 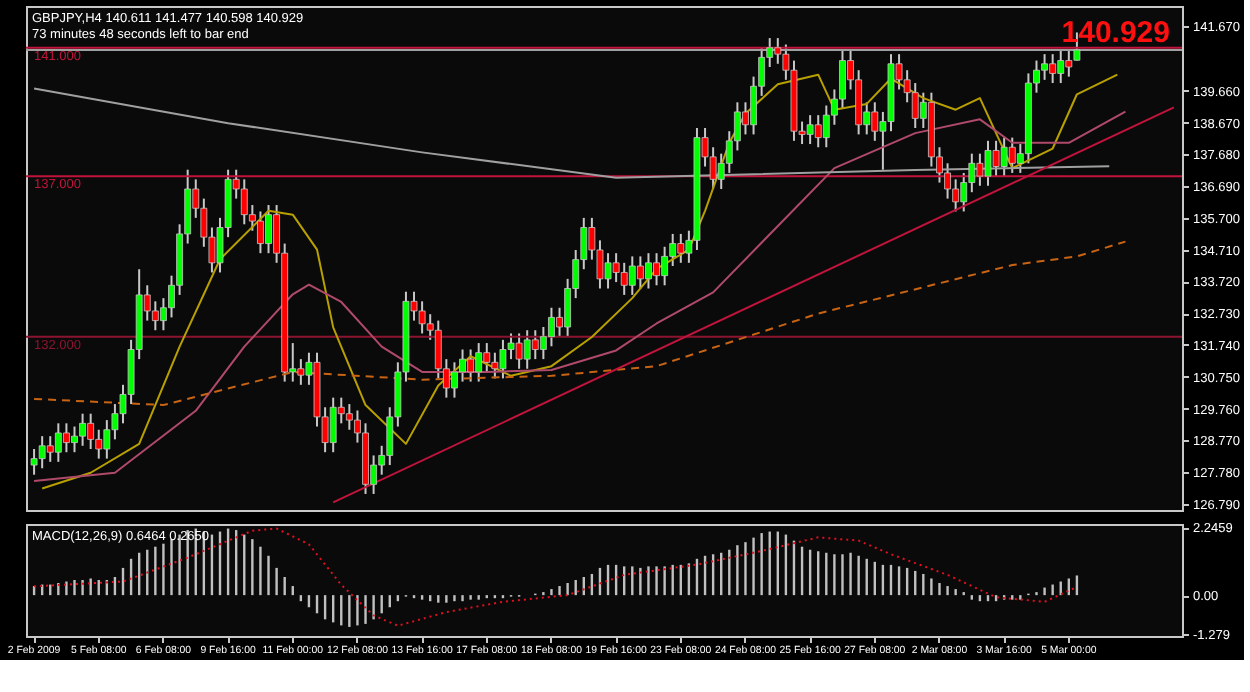 I want to click on annotation: 140.929, so click(x=1115, y=33).